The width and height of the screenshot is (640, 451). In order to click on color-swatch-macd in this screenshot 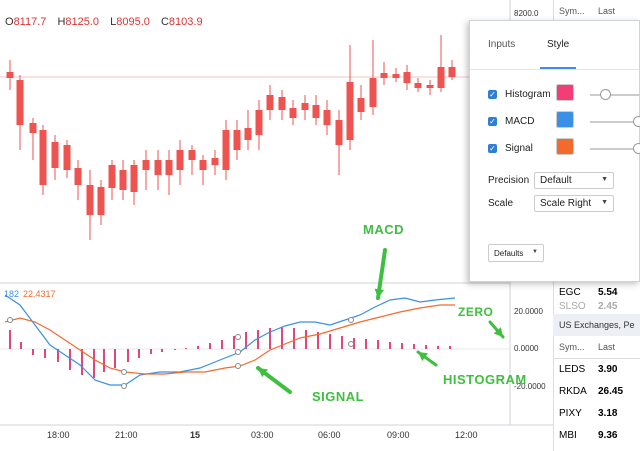, I will do `click(565, 119)`.